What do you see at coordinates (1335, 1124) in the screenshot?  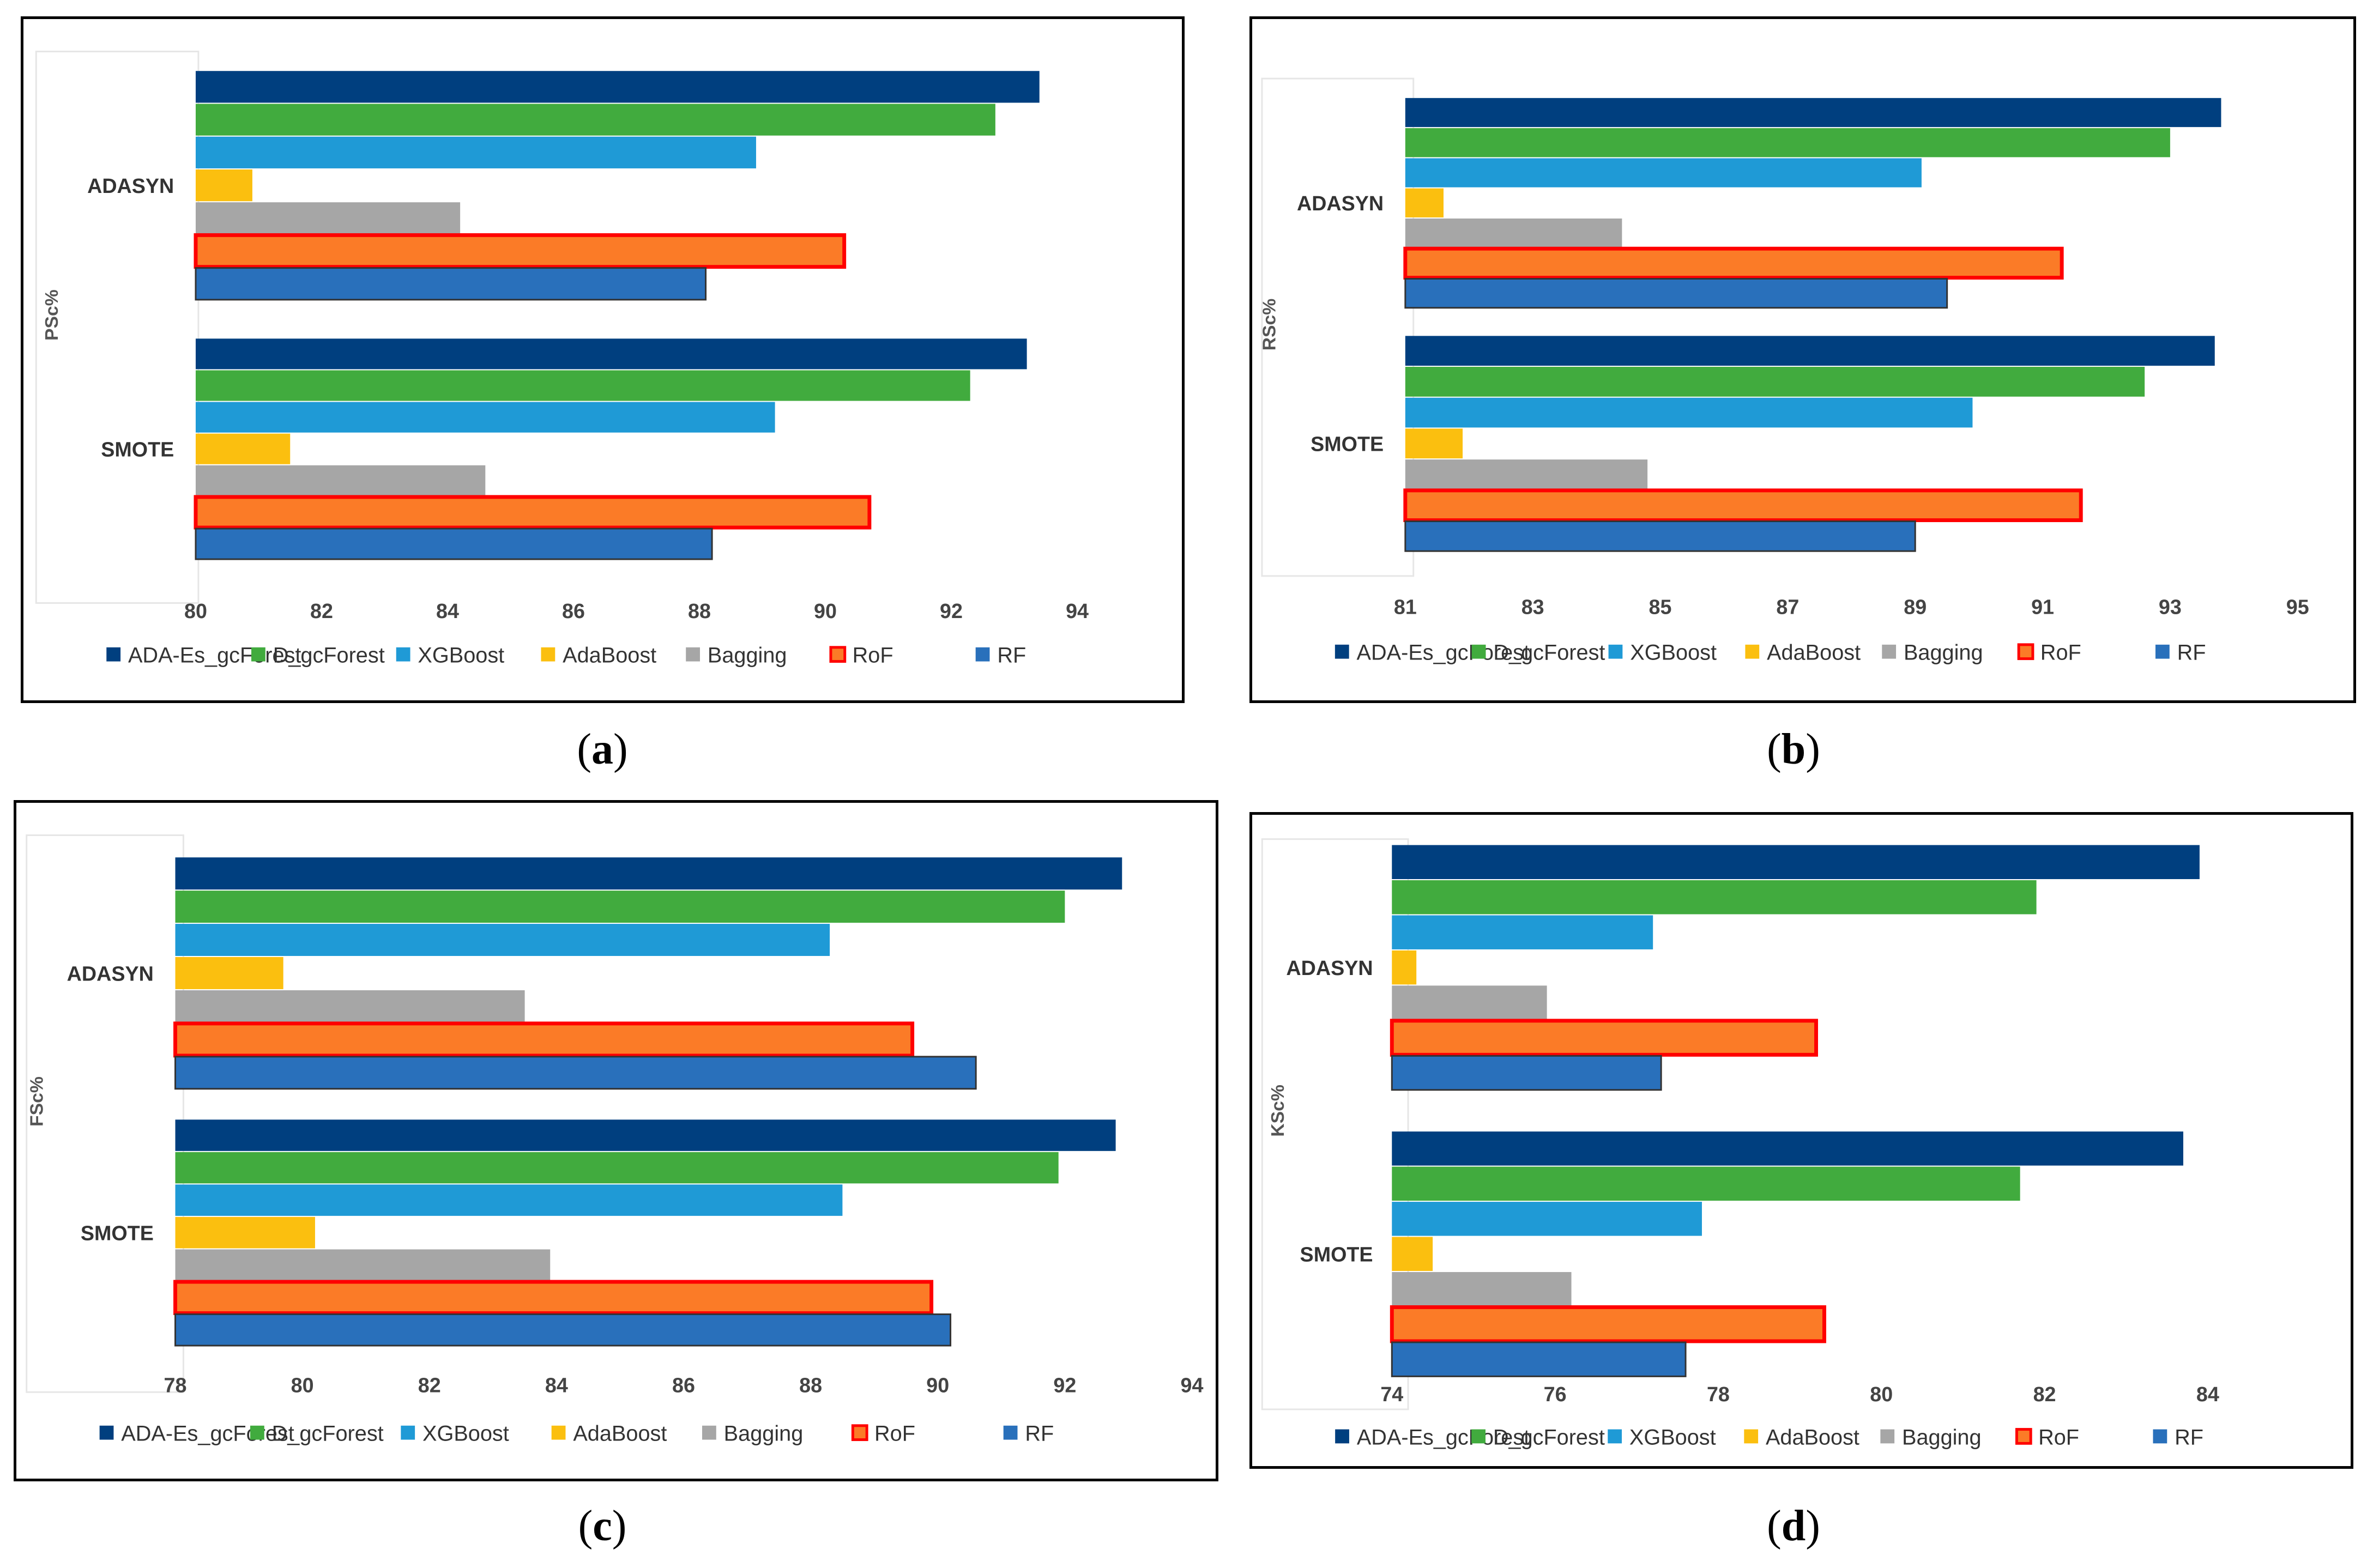 I see `plot-frame-d` at bounding box center [1335, 1124].